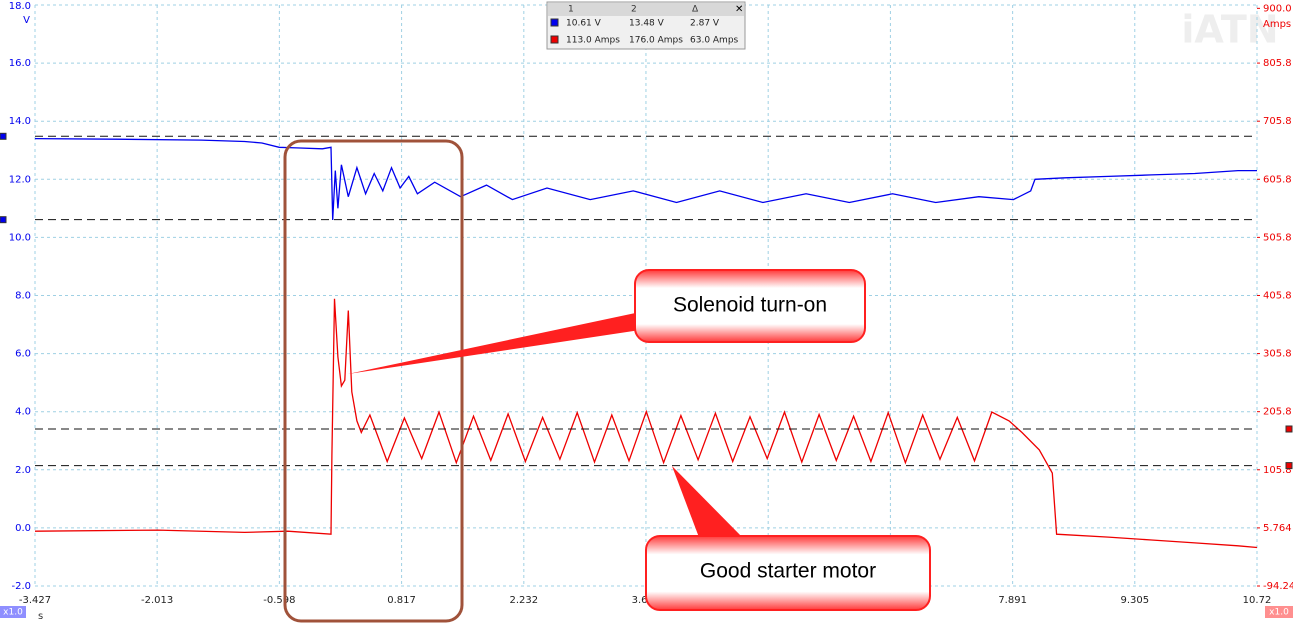 Image resolution: width=1293 pixels, height=624 pixels. I want to click on readout-value: 13.48 V, so click(647, 24).